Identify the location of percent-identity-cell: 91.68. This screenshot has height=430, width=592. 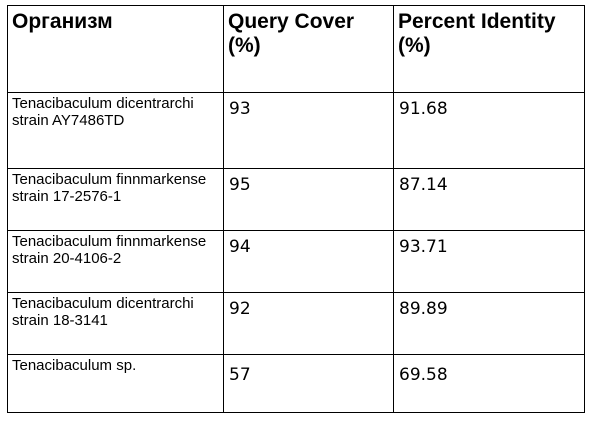
(489, 131).